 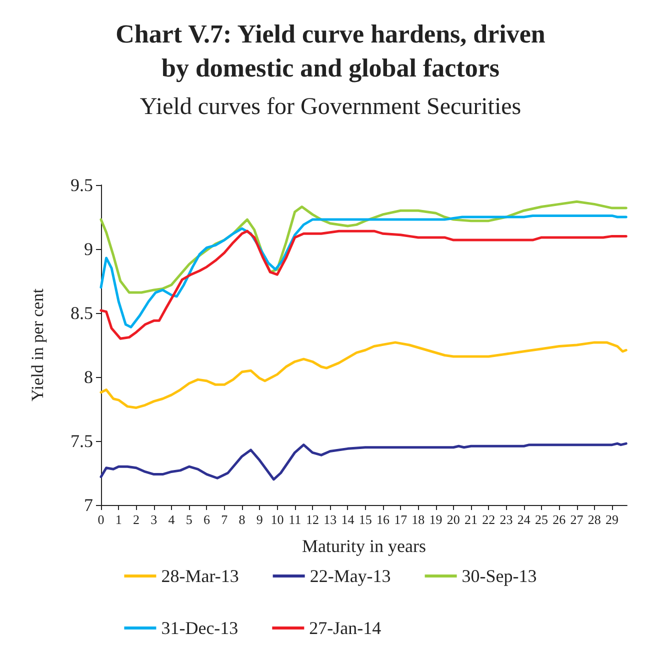 I want to click on chart-subtitle: Yield curves for Government Securities, so click(x=331, y=107).